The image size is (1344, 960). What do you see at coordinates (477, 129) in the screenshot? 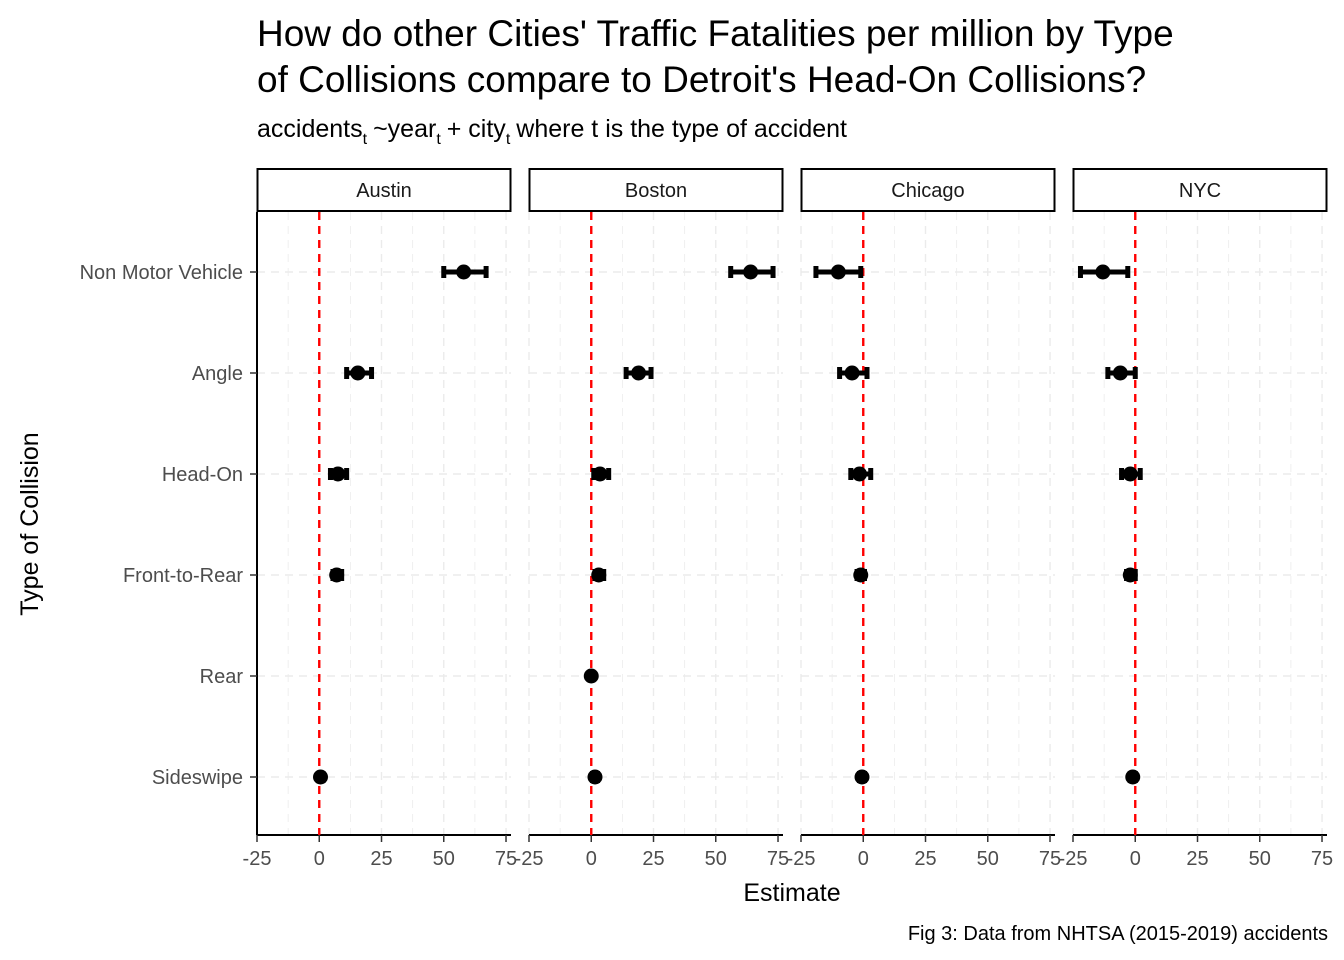
I see `subtitle-word-city: + city` at bounding box center [477, 129].